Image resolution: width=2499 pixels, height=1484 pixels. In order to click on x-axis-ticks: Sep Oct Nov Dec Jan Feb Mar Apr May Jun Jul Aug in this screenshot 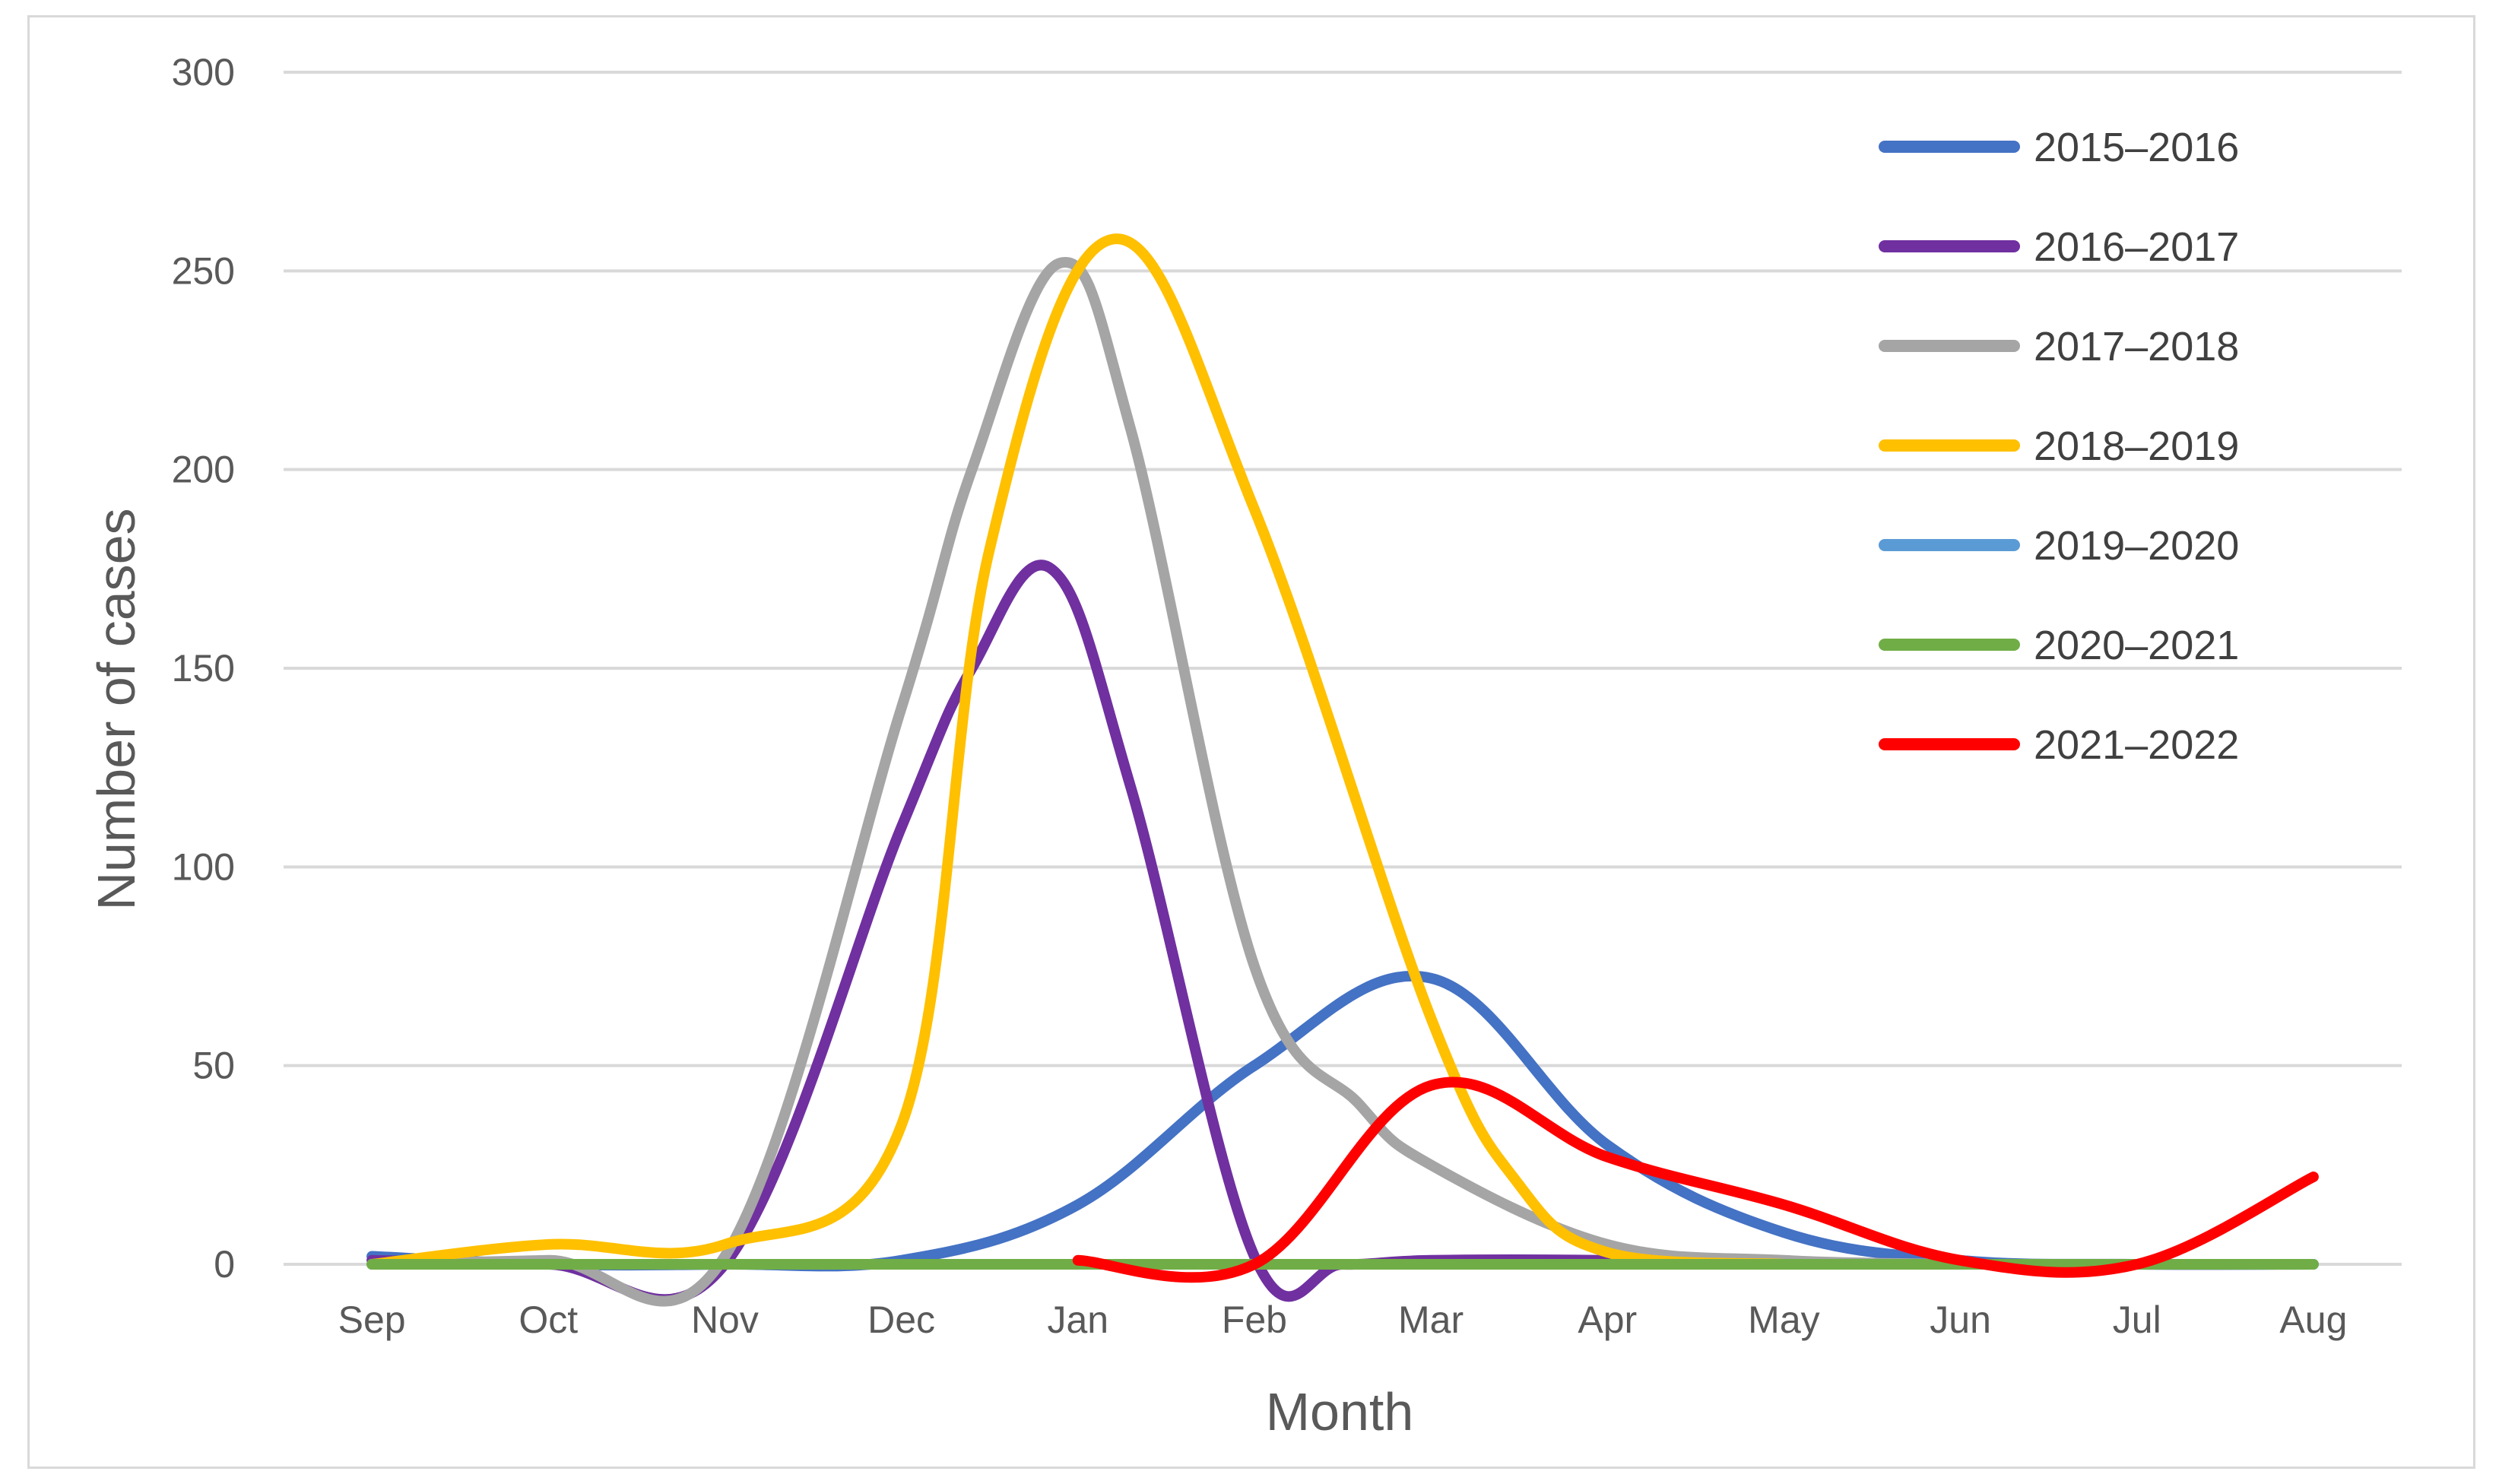, I will do `click(1343, 1319)`.